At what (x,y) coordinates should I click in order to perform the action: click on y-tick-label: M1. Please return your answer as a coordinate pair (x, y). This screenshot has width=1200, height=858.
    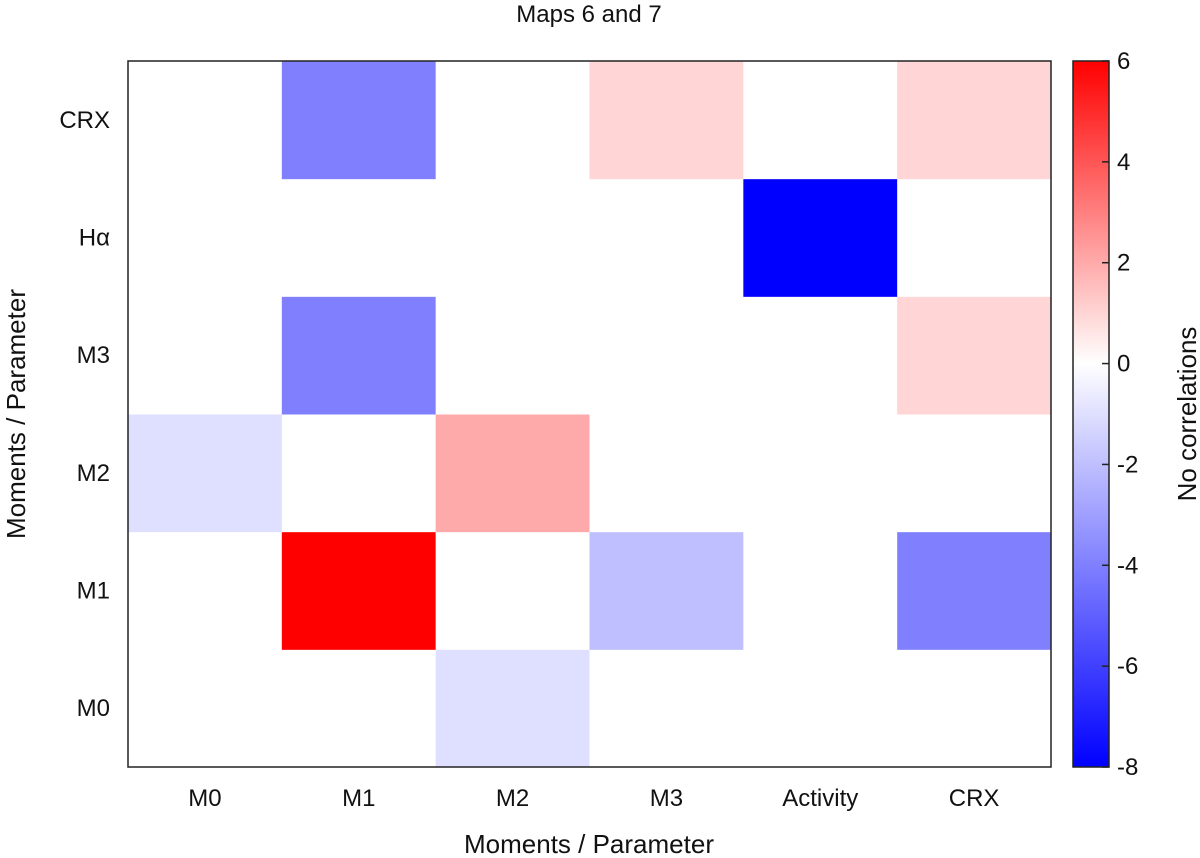
    Looking at the image, I should click on (93, 591).